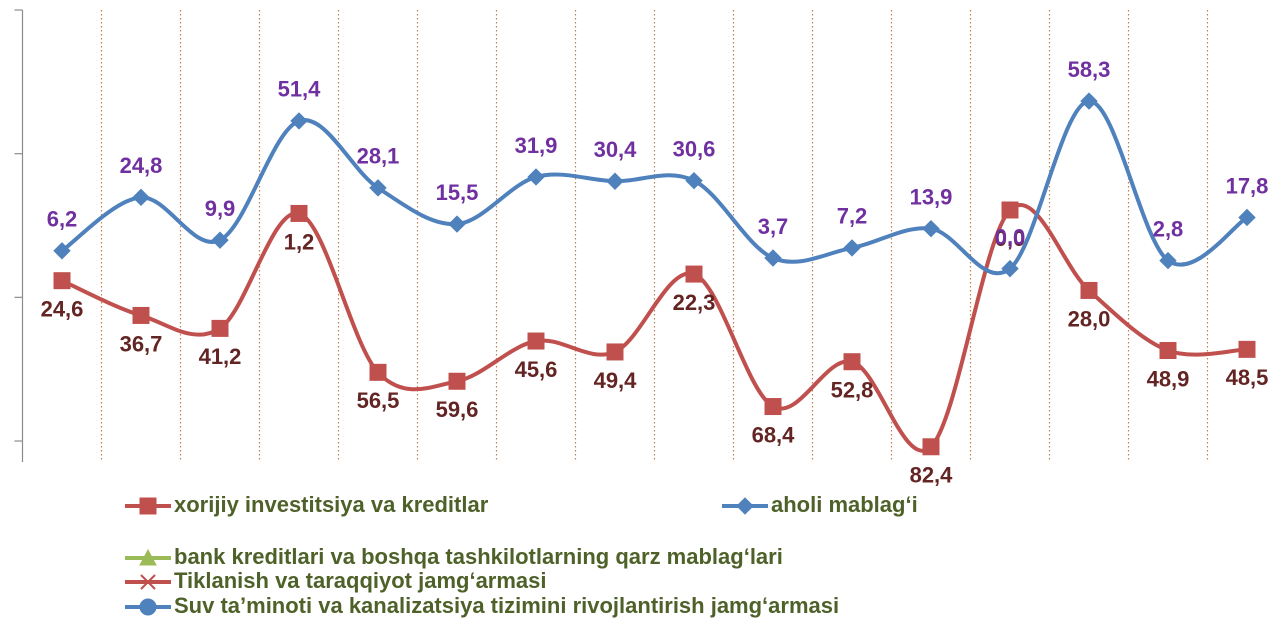 The width and height of the screenshot is (1276, 644). What do you see at coordinates (932, 475) in the screenshot?
I see `data-label: 82,4` at bounding box center [932, 475].